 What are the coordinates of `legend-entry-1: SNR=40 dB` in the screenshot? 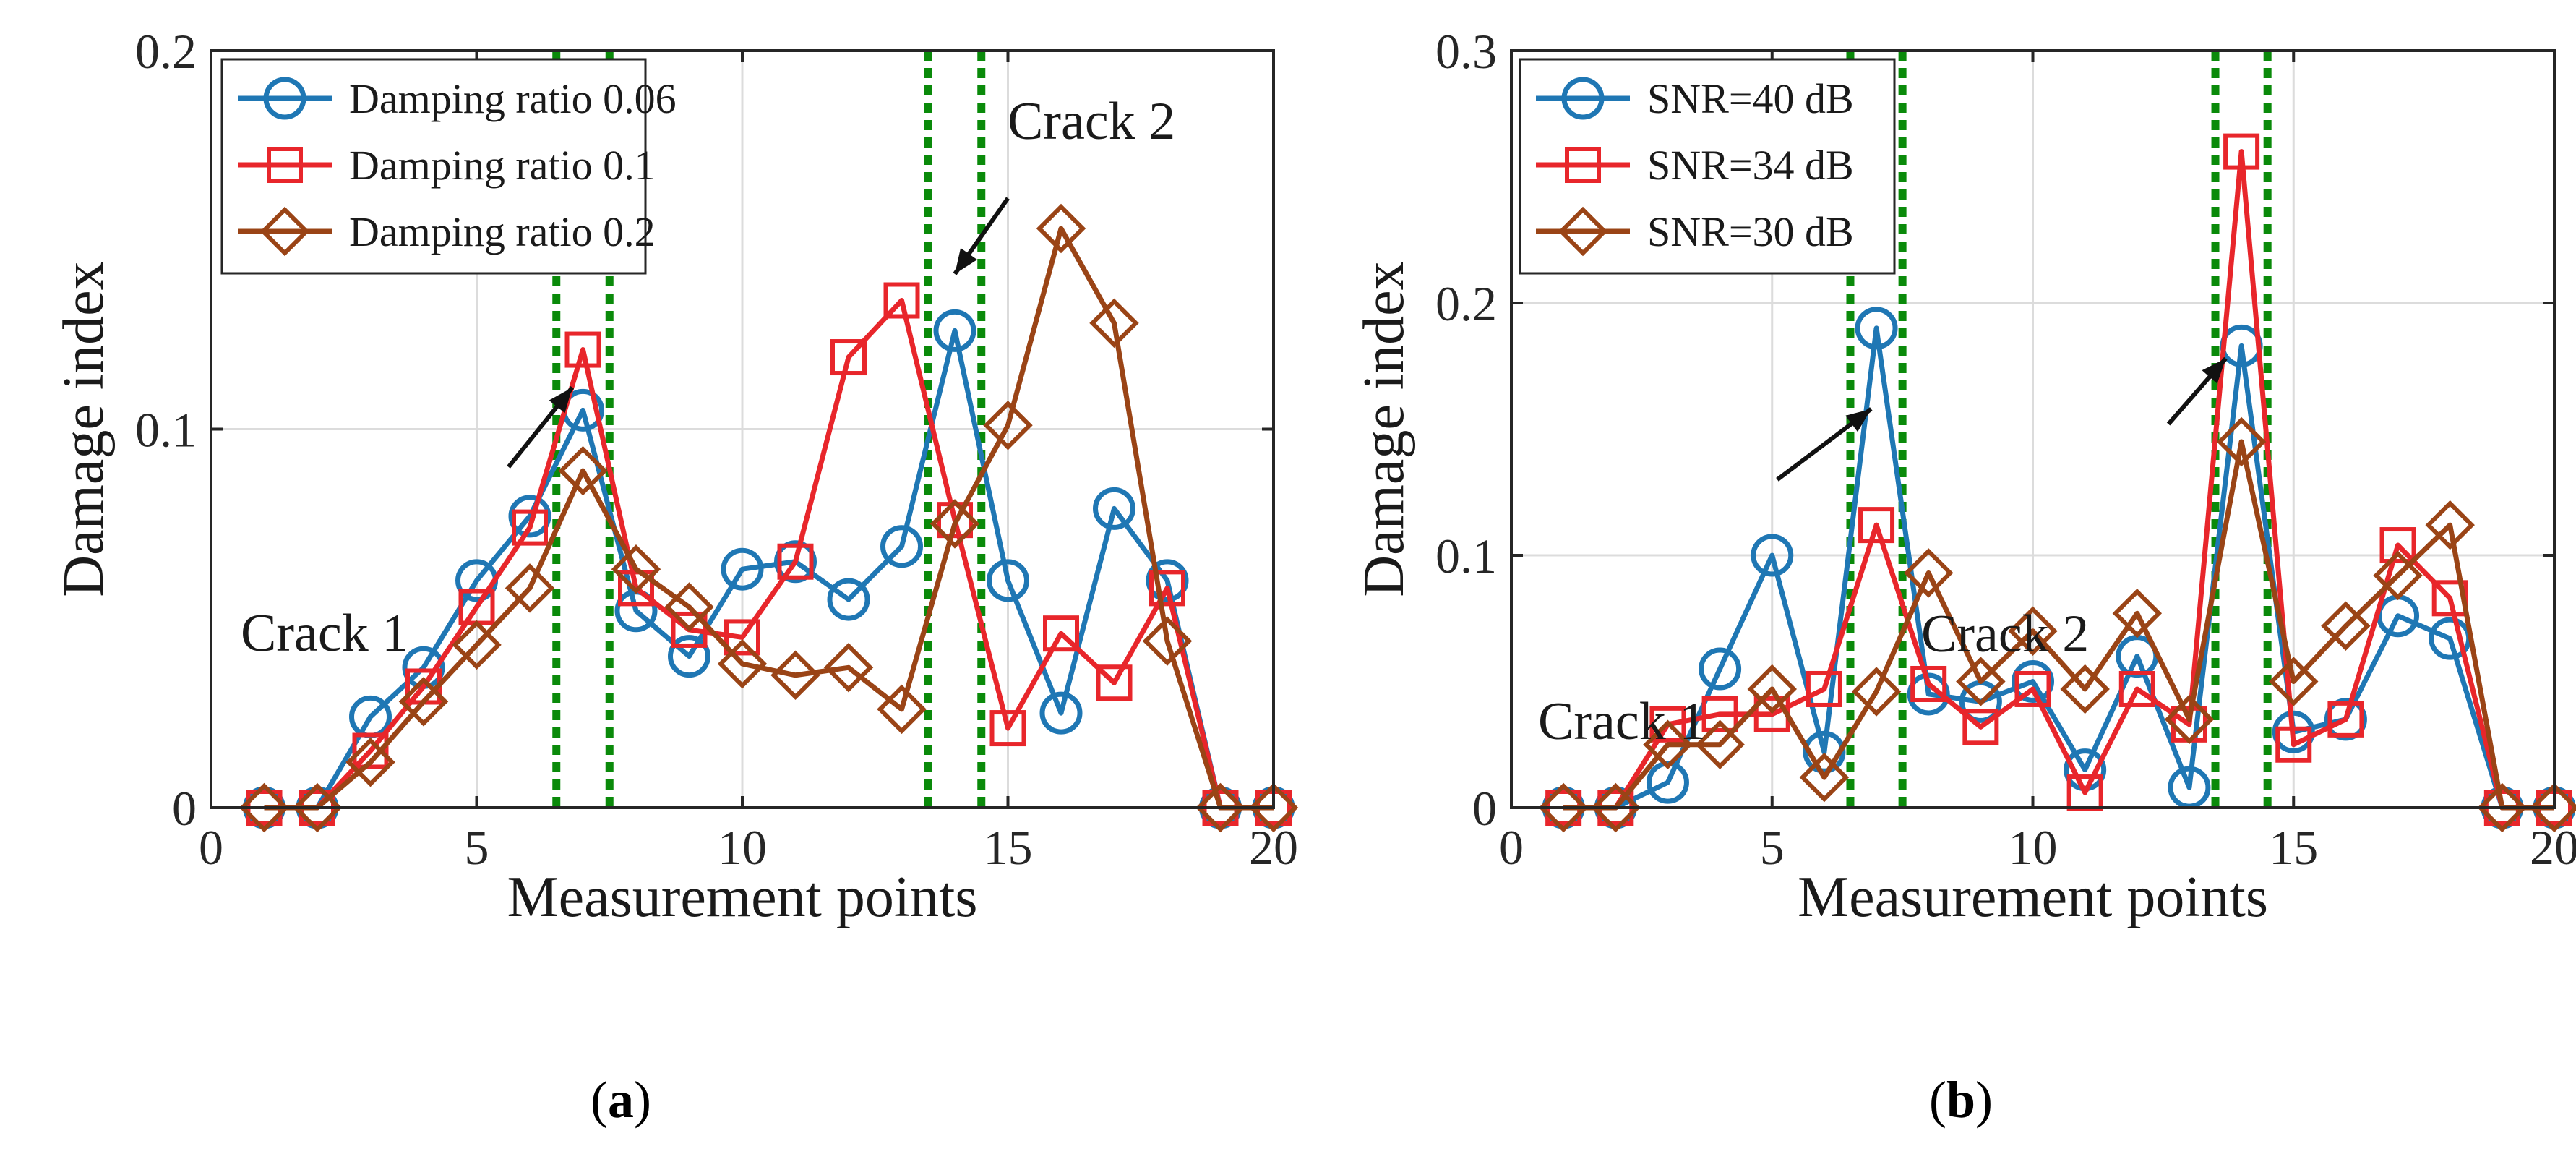 It's located at (1695, 99).